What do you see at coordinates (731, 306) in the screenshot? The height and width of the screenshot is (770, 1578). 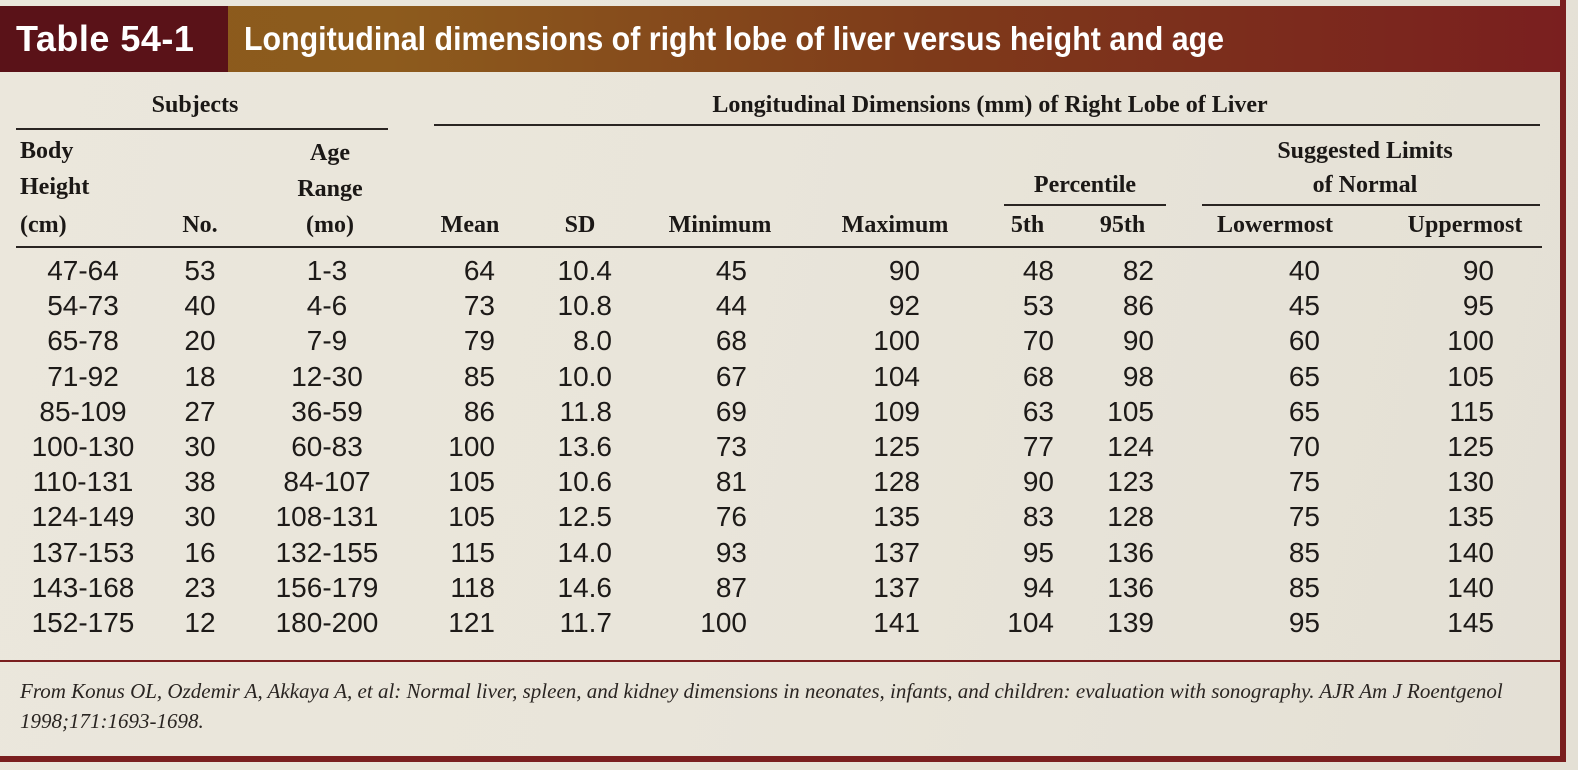 I see `cell-minimum: 44` at bounding box center [731, 306].